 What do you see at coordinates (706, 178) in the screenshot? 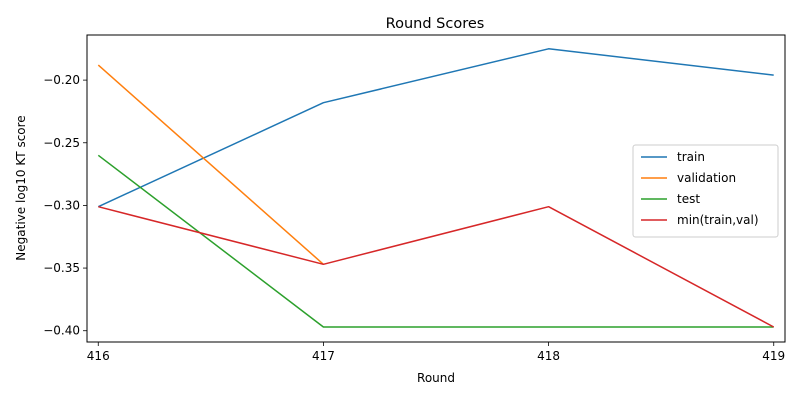
I see `legend-label: validation` at bounding box center [706, 178].